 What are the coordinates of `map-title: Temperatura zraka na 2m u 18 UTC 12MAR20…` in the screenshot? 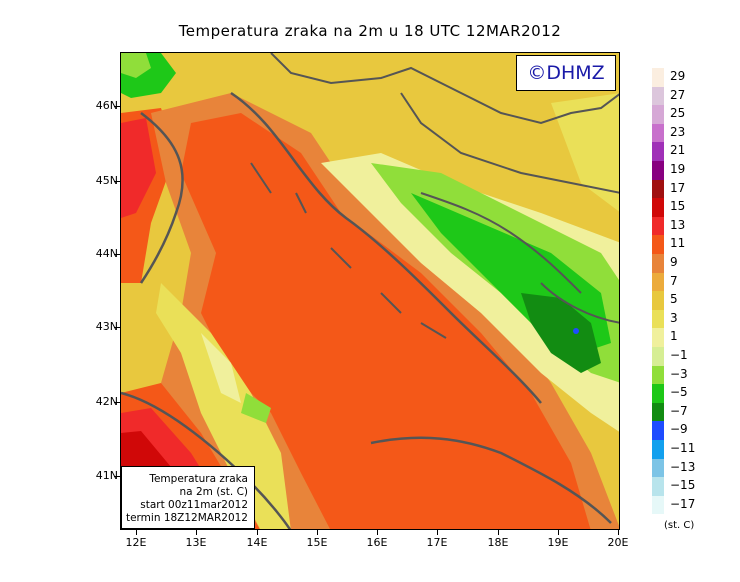 It's located at (370, 31).